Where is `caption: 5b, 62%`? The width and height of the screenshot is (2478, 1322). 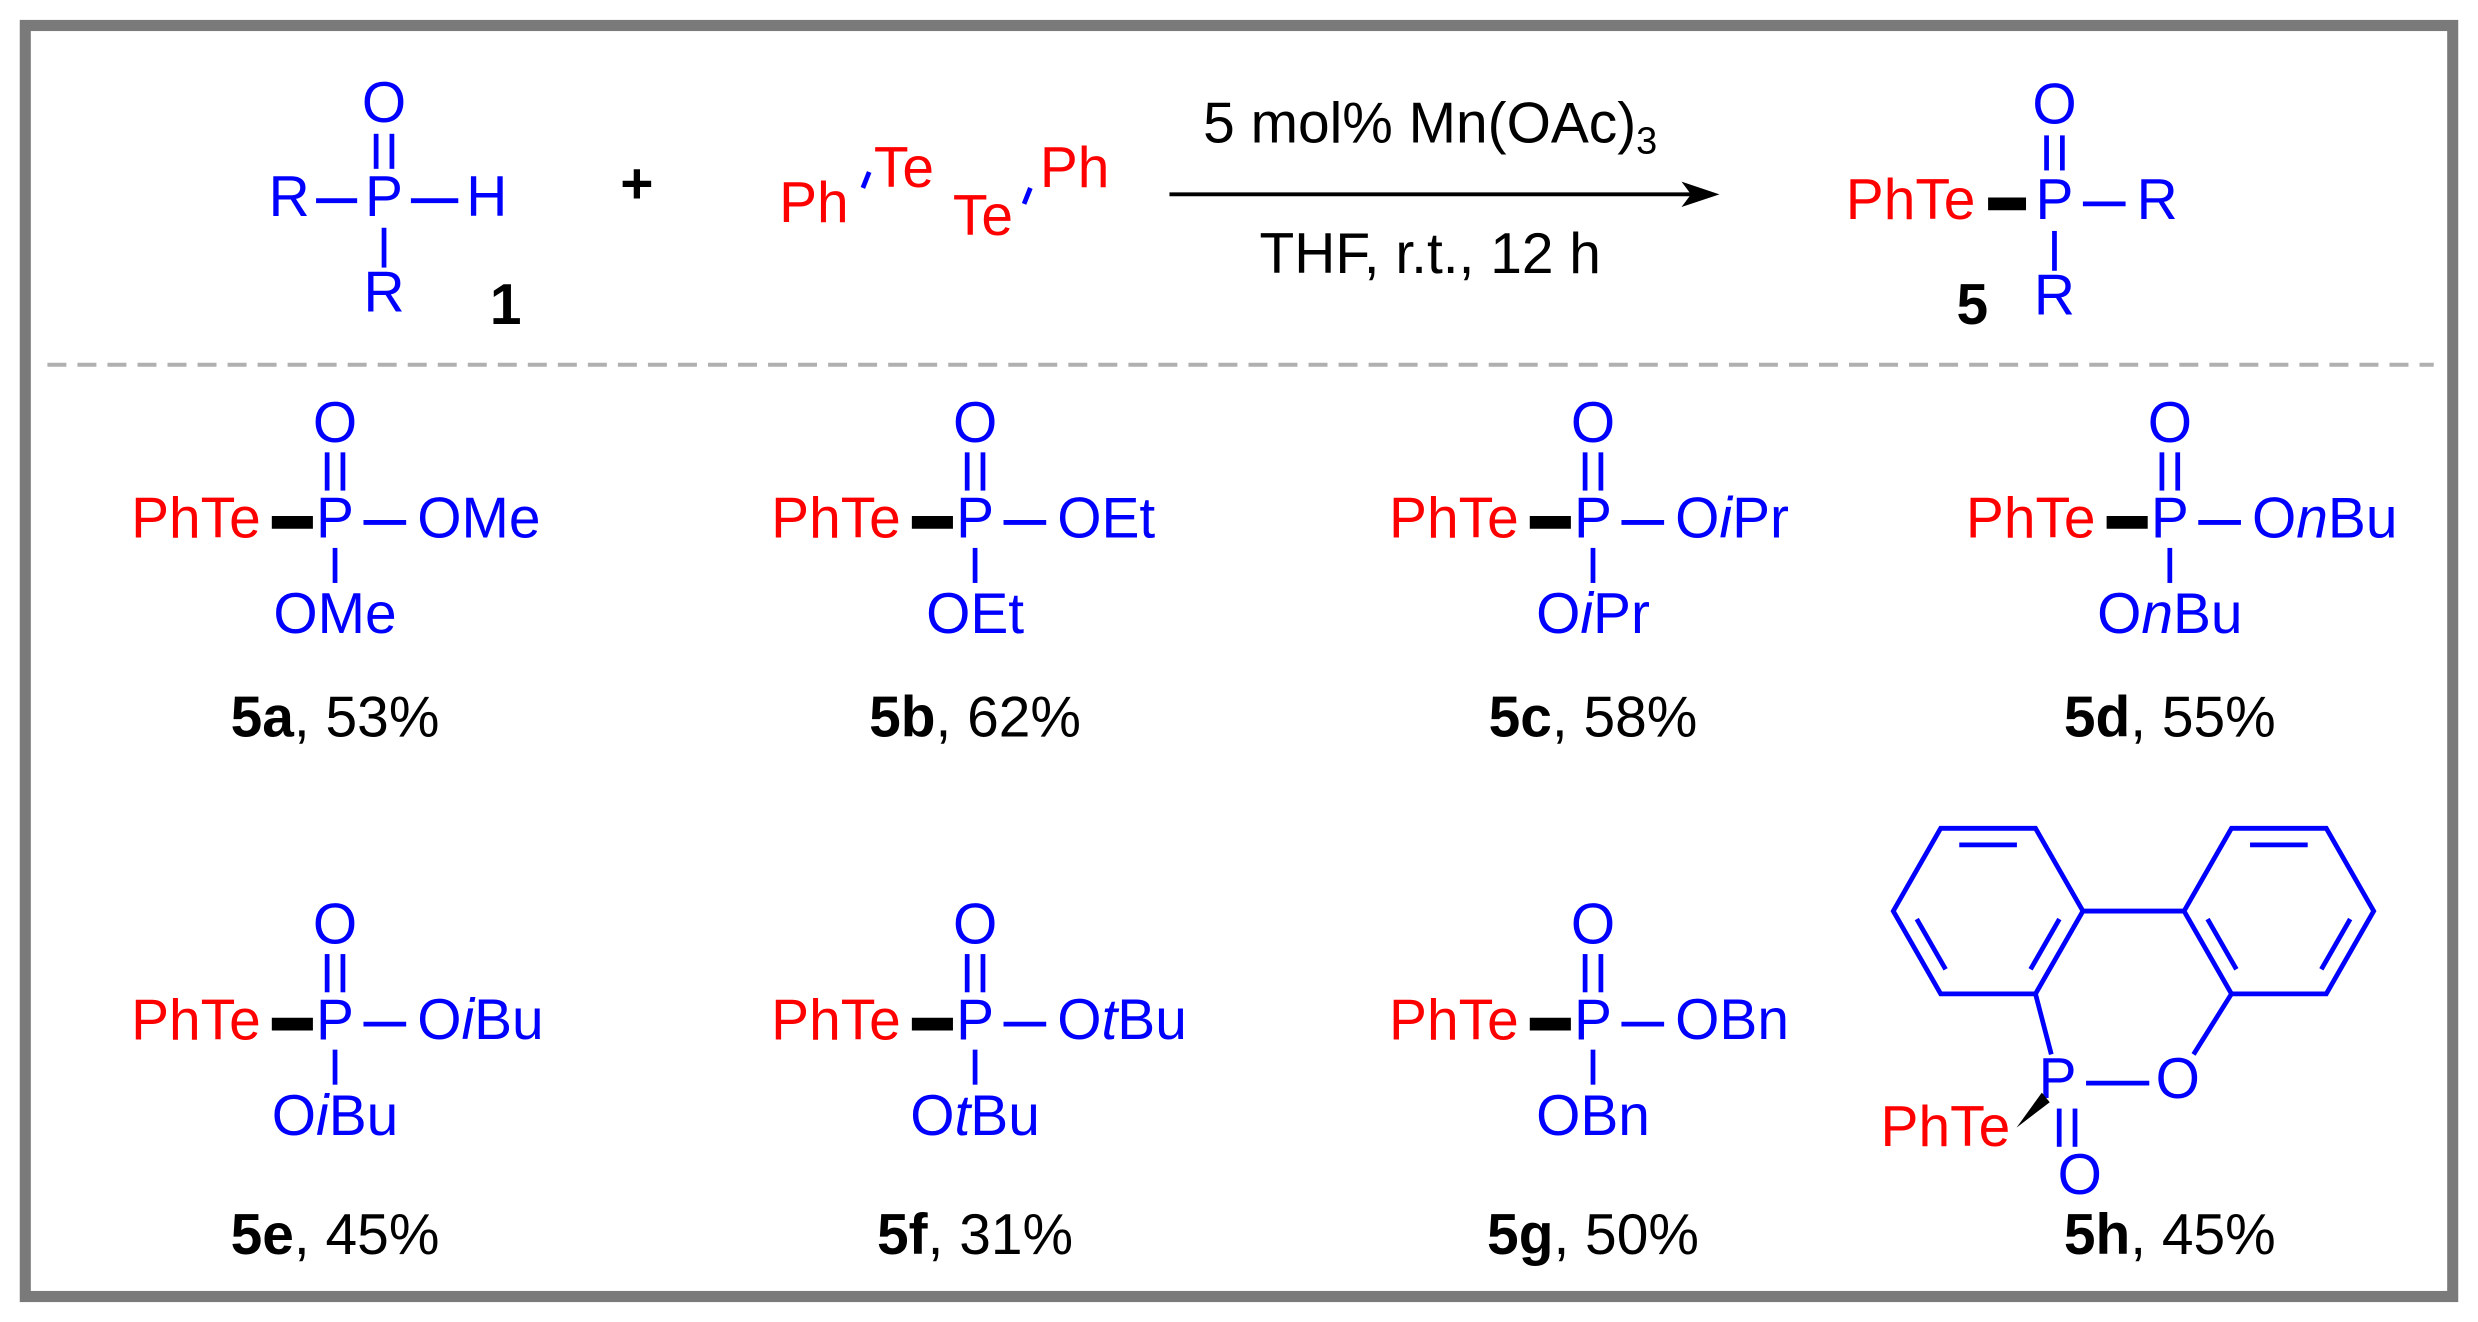 caption: 5b, 62% is located at coordinates (975, 717).